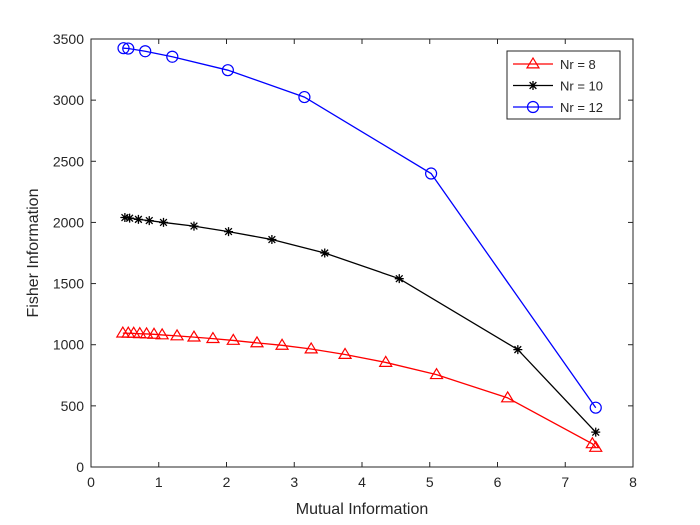 The image size is (700, 525). I want to click on legend-label: Nr = 8, so click(578, 64).